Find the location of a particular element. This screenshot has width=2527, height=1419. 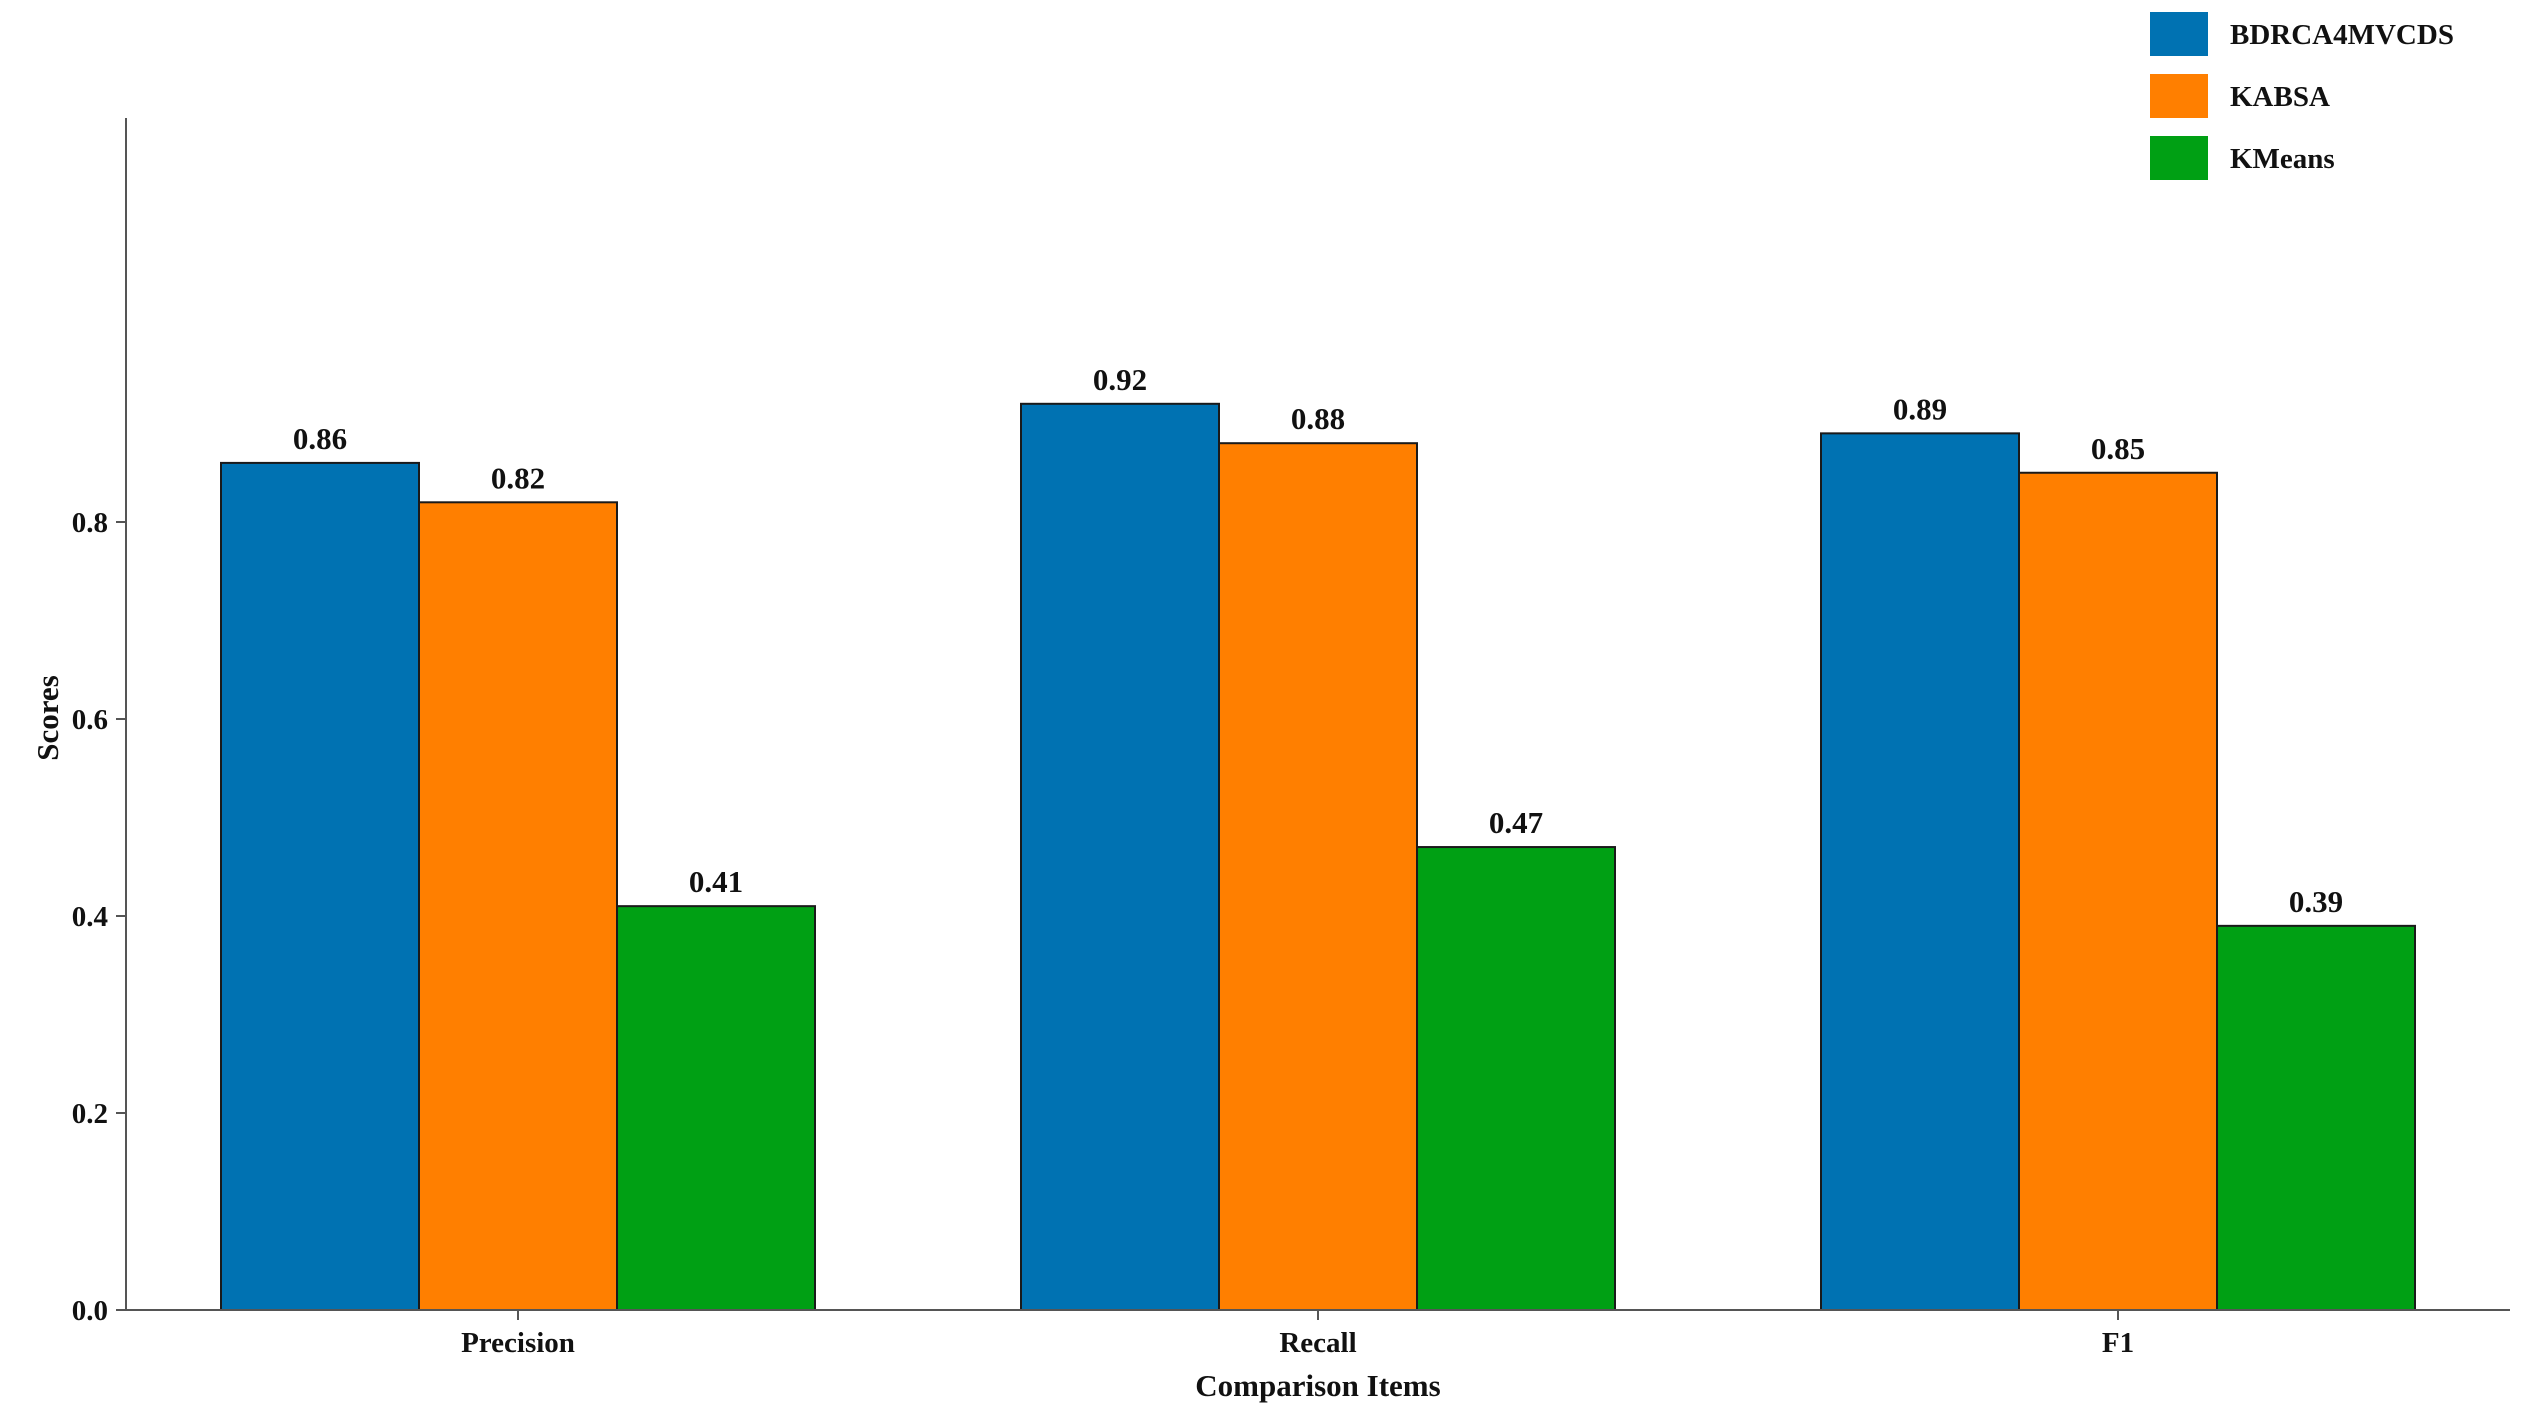

x-tick-label-precision: Precision is located at coordinates (518, 1343).